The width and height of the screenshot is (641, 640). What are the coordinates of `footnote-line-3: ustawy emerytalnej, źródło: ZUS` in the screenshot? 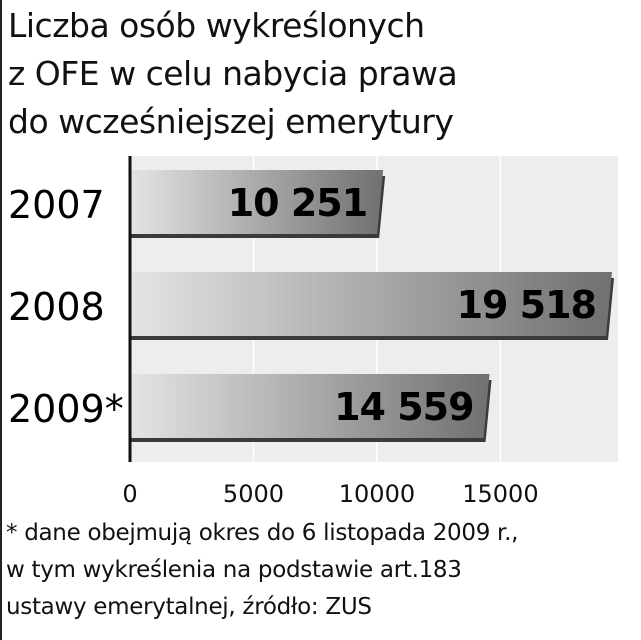 It's located at (189, 607).